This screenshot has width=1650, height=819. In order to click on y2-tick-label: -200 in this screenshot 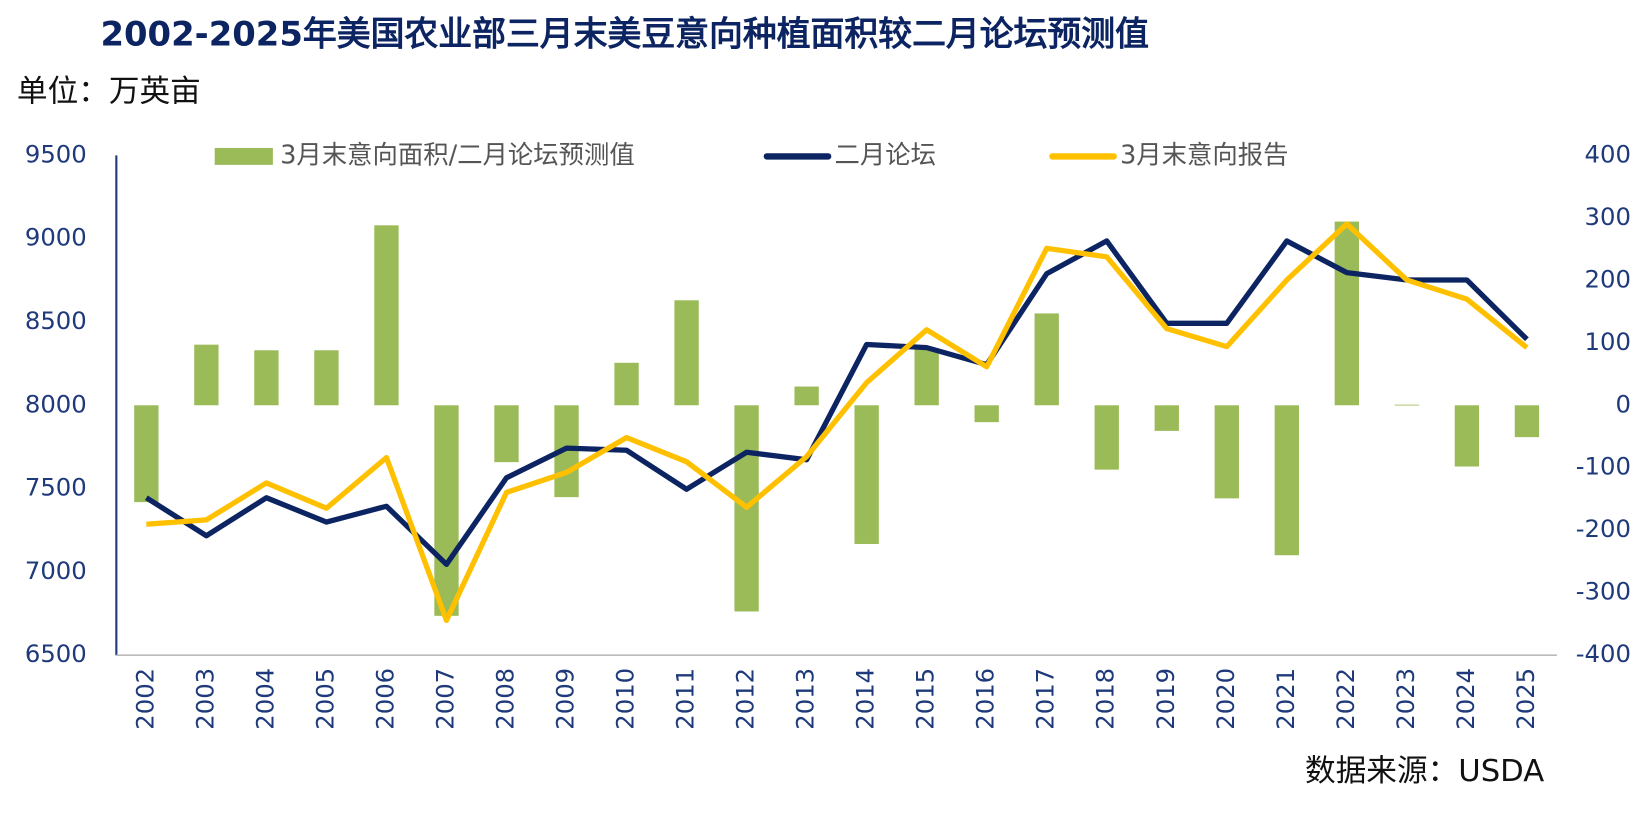, I will do `click(1603, 528)`.